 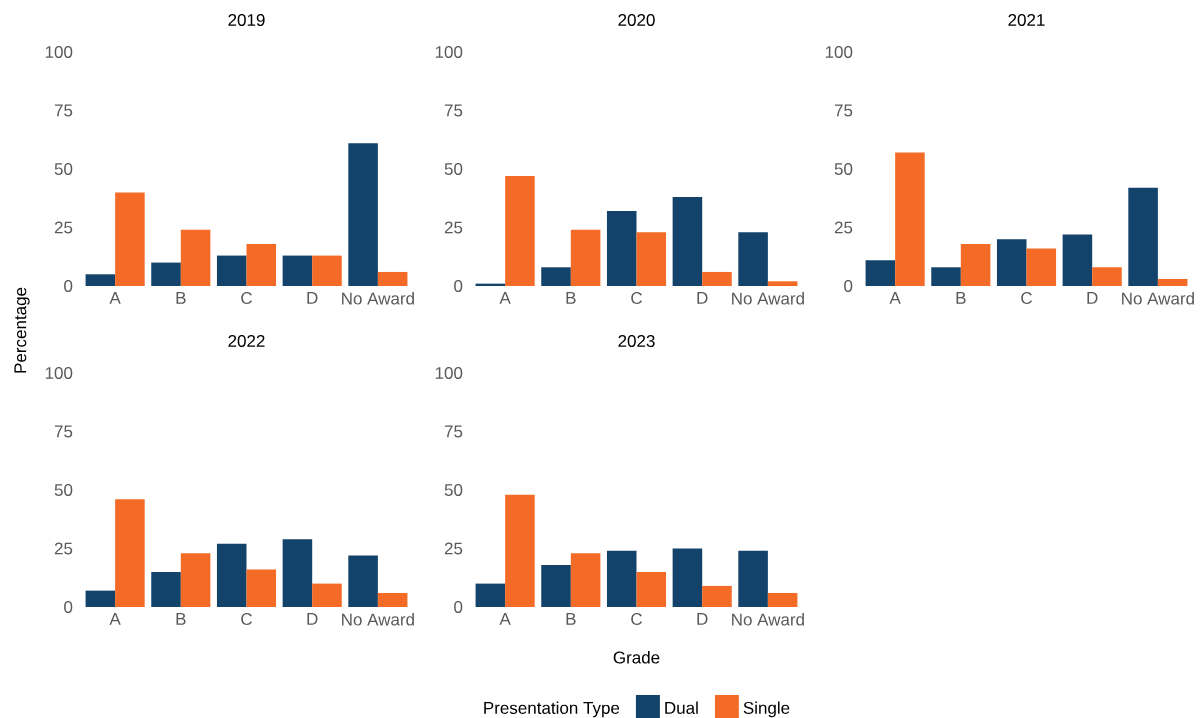 What do you see at coordinates (552, 709) in the screenshot?
I see `legend-title: Presentation Type` at bounding box center [552, 709].